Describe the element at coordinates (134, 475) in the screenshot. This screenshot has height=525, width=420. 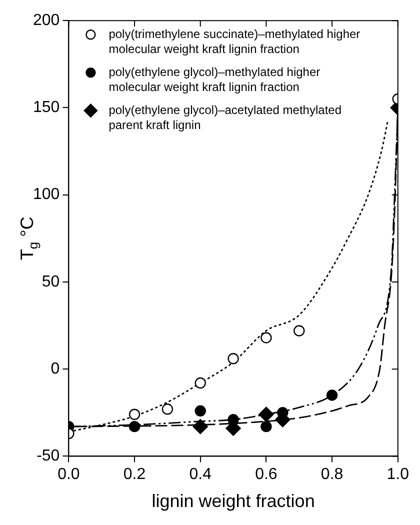
I see `x-tick-label: 0.2` at that location.